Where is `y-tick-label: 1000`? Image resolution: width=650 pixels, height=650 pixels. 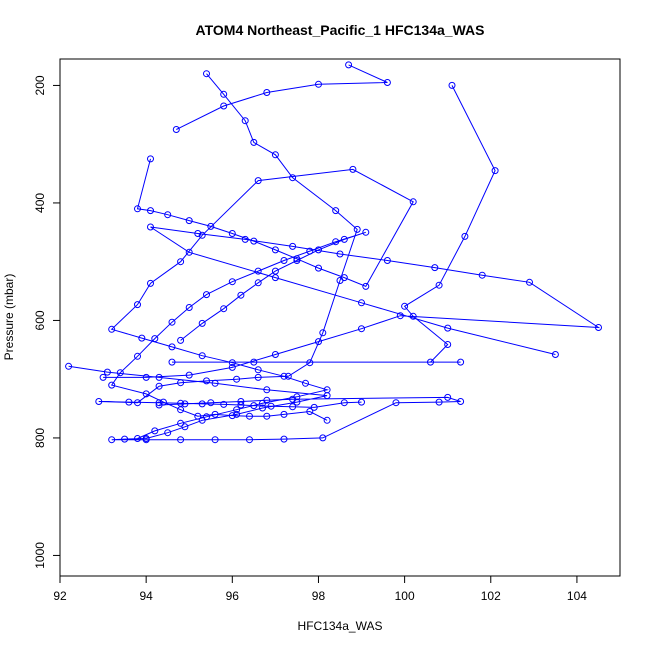 y-tick-label: 1000 is located at coordinates (40, 555).